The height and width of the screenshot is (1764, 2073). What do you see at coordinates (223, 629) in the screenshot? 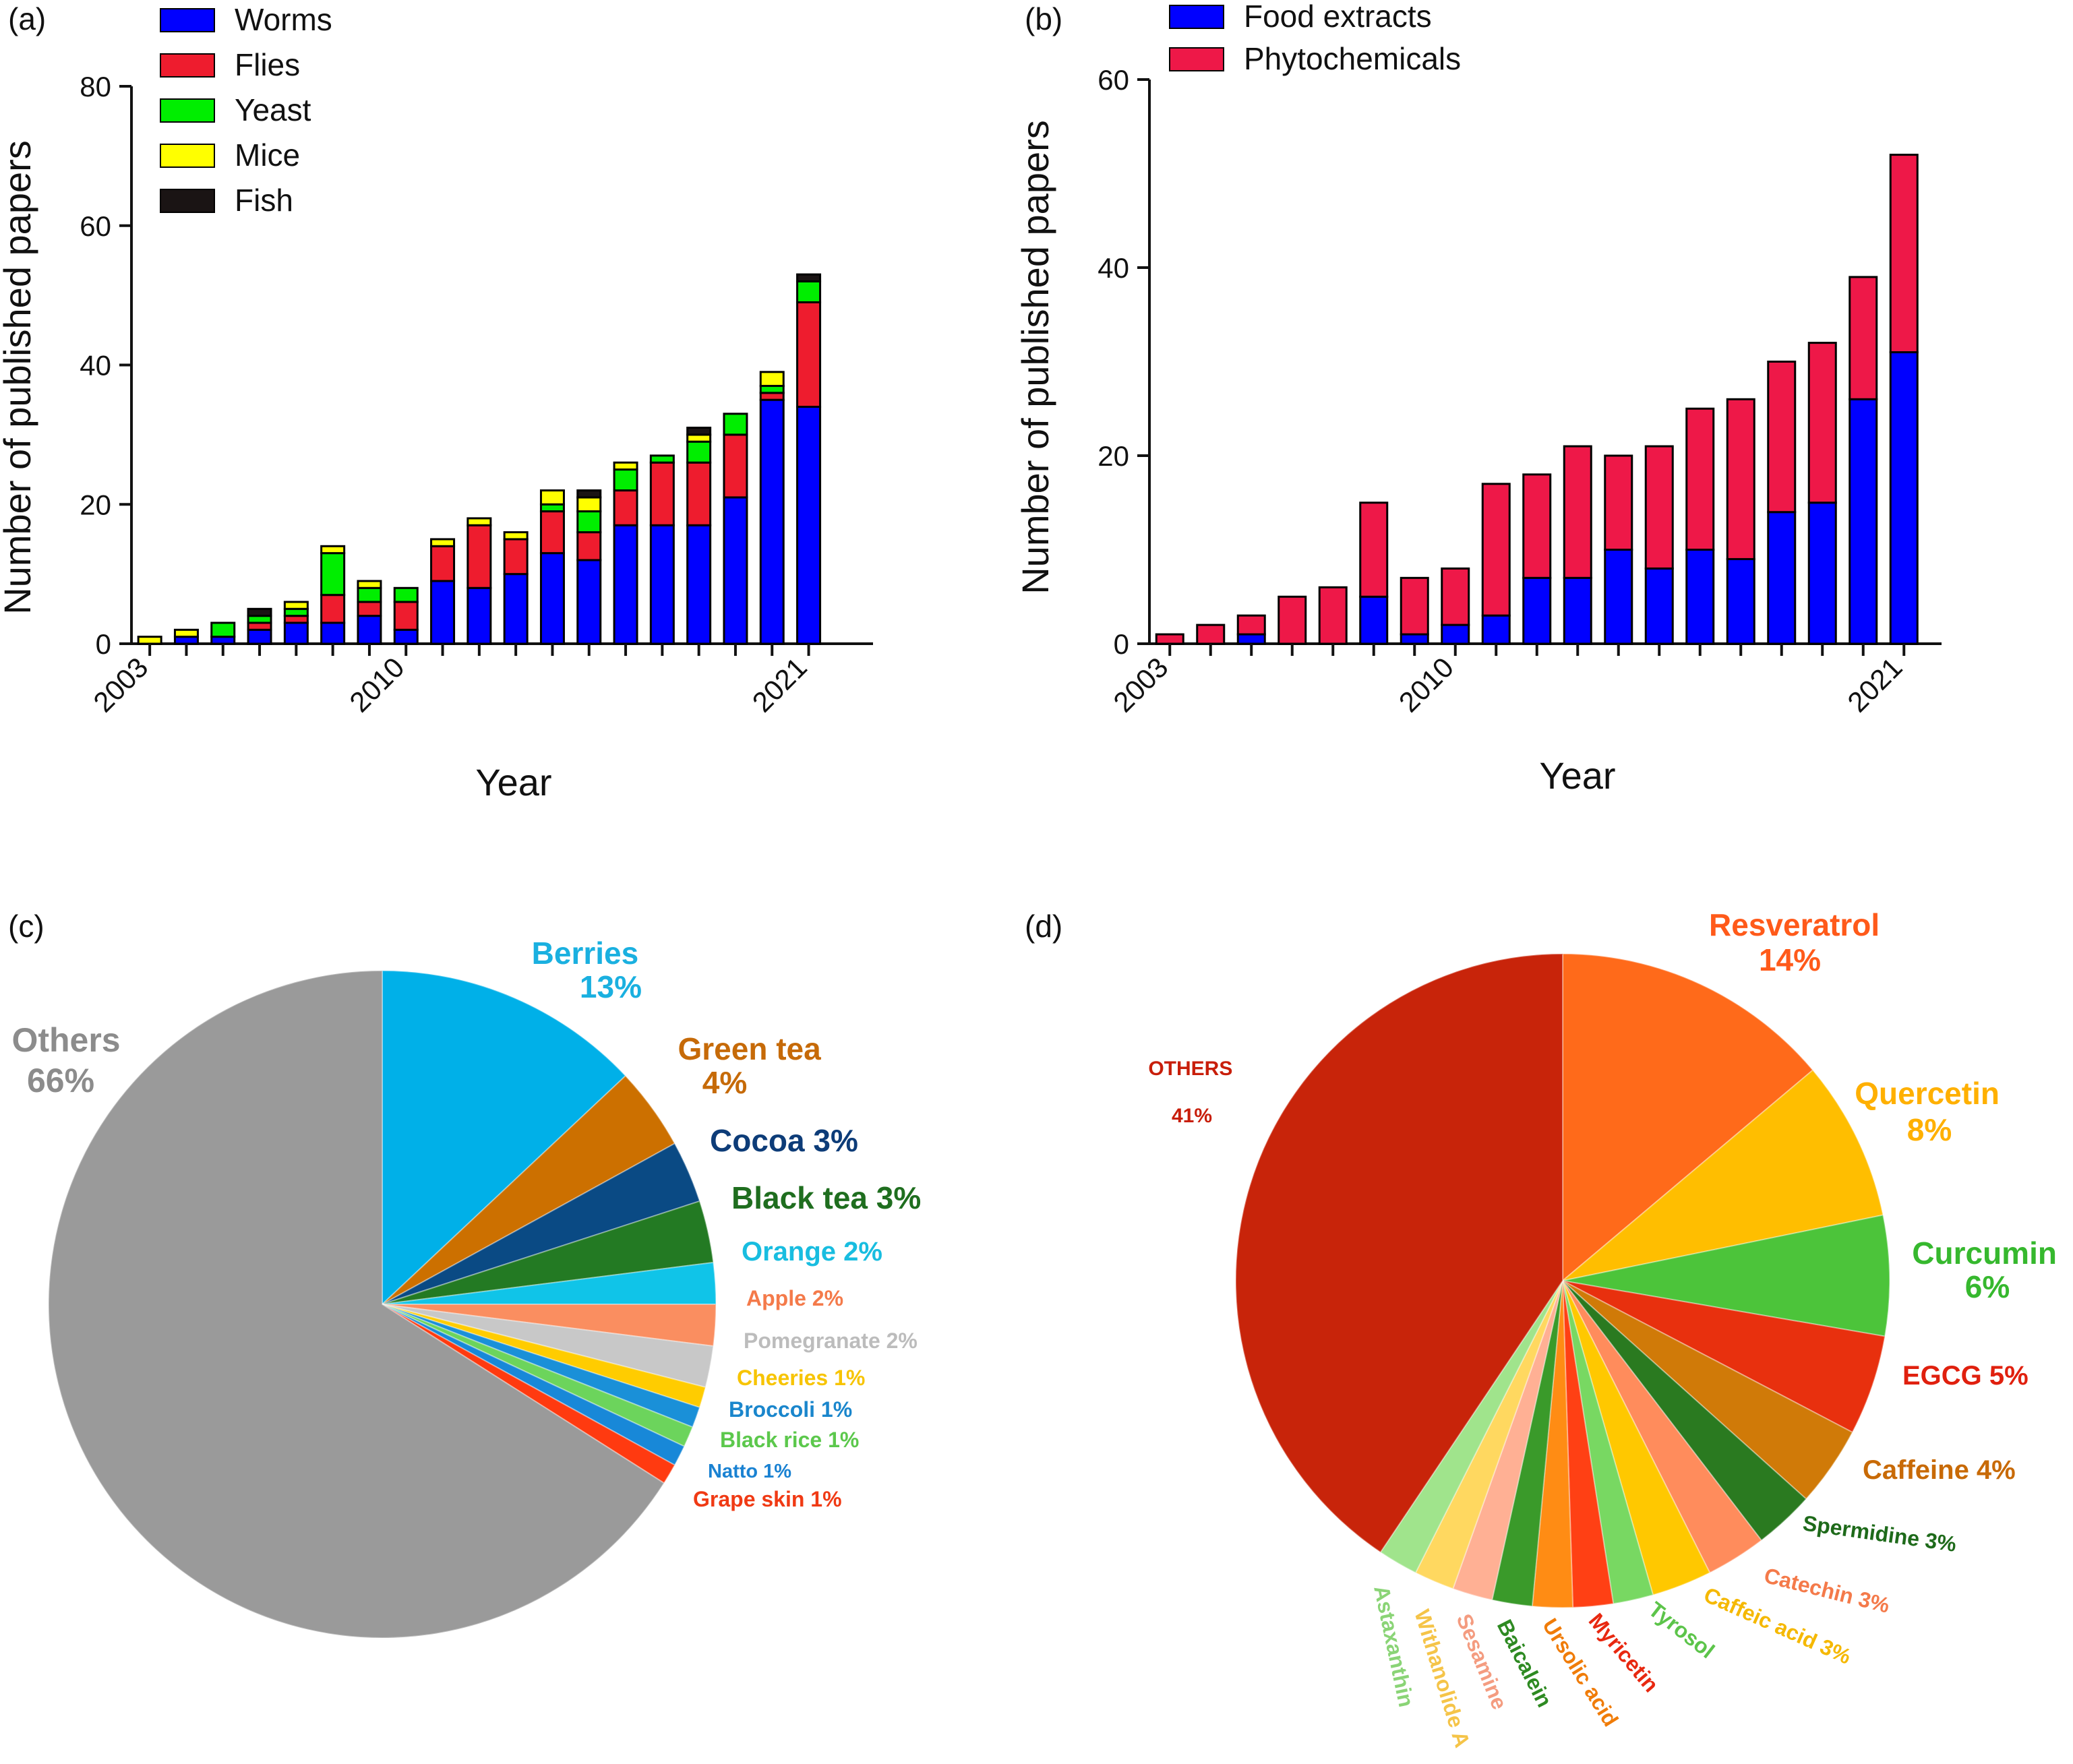
I see `bar-a-2005-yeast` at bounding box center [223, 629].